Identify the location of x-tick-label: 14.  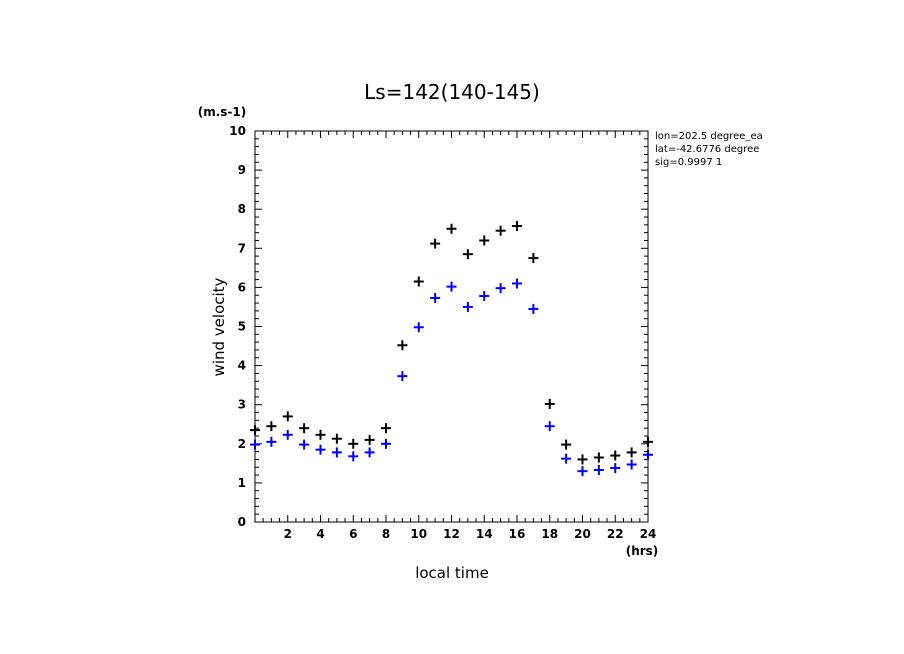
(484, 534).